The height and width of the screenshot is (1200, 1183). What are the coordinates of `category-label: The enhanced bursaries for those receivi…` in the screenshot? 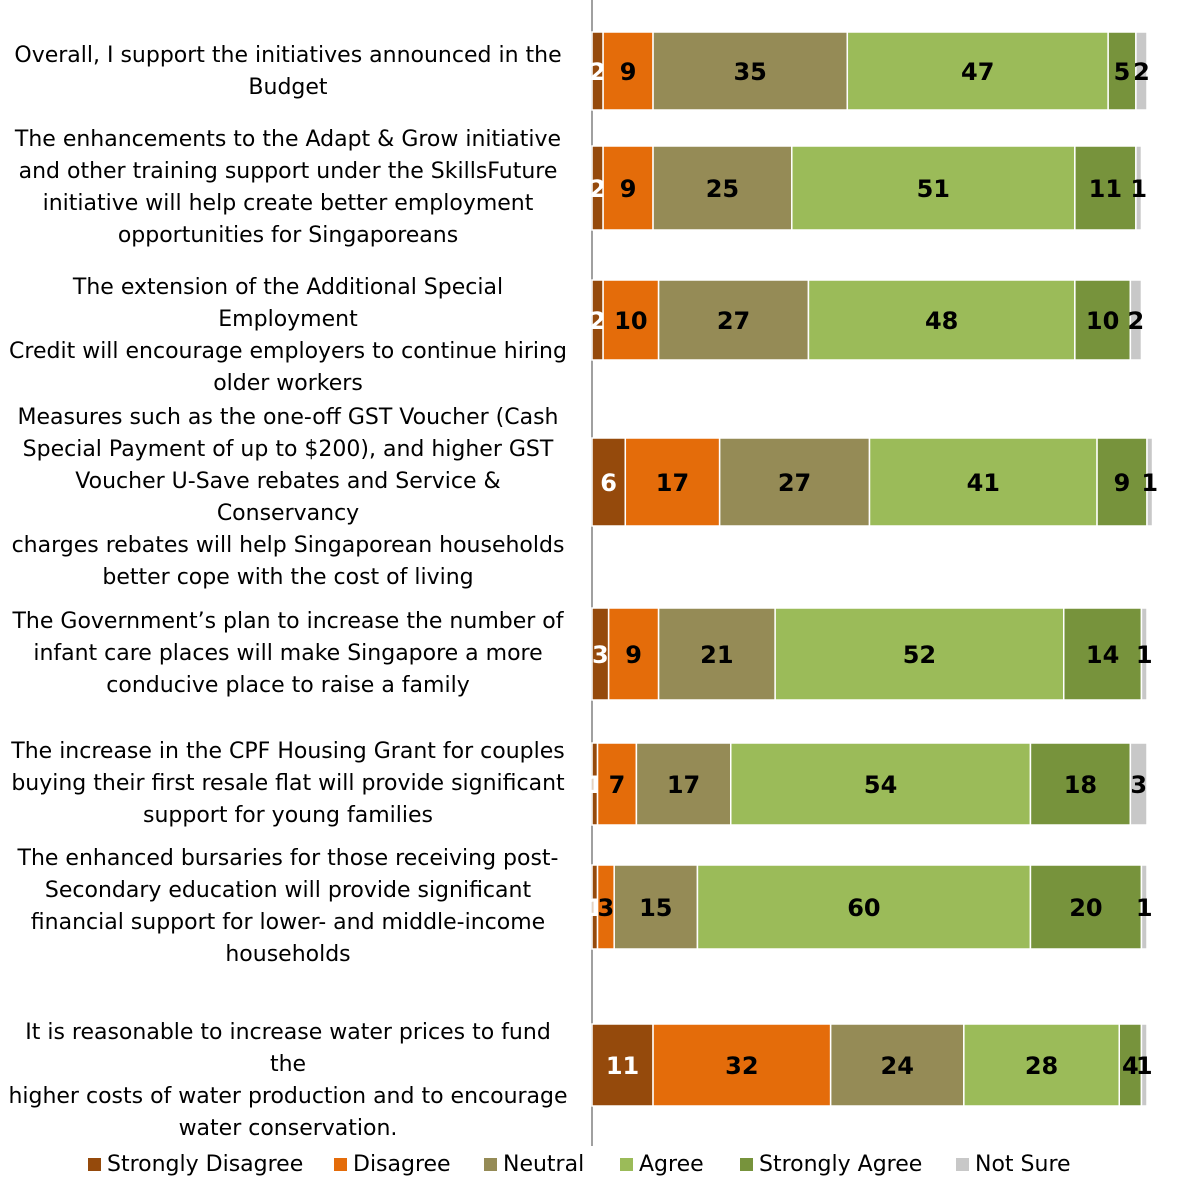 It's located at (288, 906).